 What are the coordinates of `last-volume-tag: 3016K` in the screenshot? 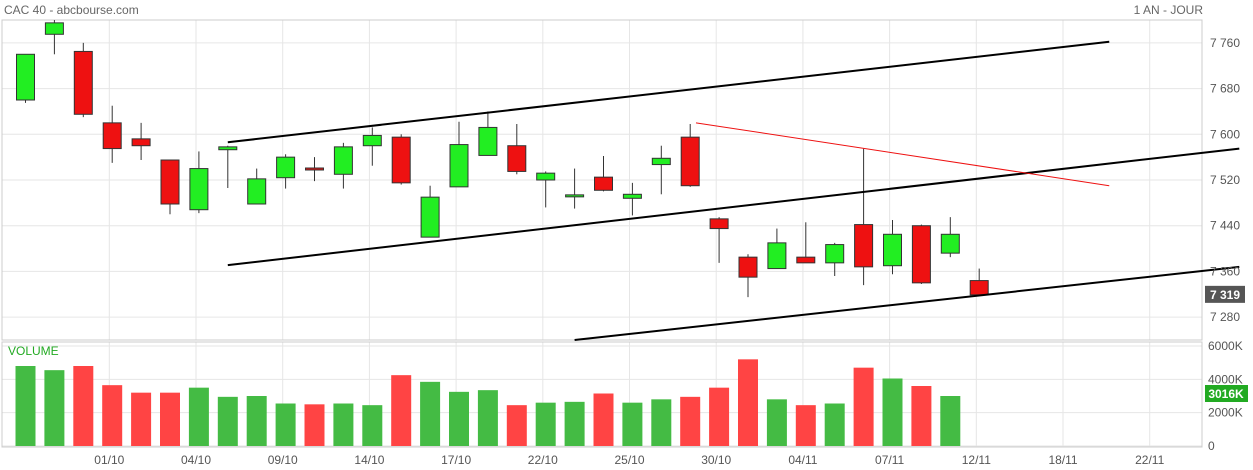 It's located at (1226, 393).